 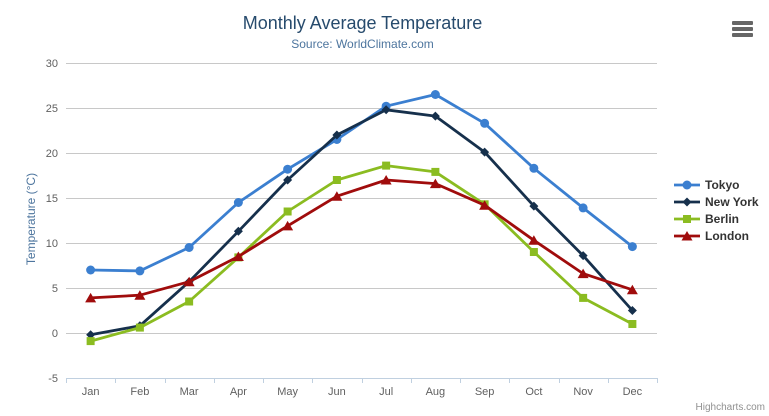 I want to click on x-axis-label: Jan, so click(x=91, y=392).